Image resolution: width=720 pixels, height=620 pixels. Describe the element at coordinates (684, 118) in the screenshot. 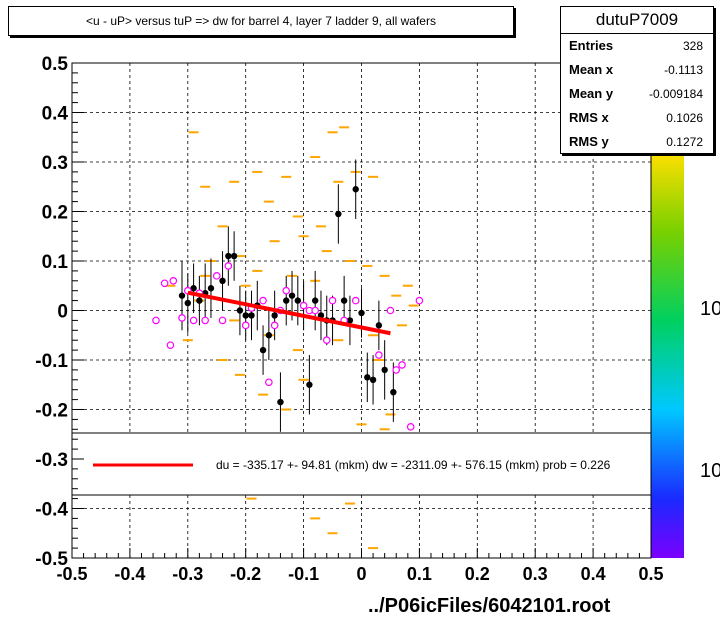

I see `stats-value: 0.1026` at that location.